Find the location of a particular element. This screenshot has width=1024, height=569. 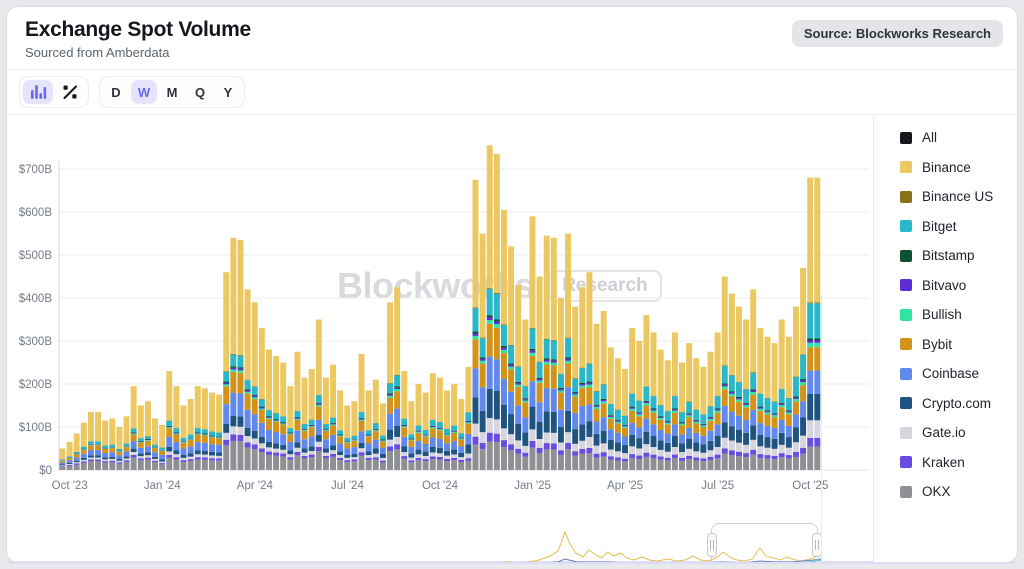

legend-item-all: All is located at coordinates (958, 138).